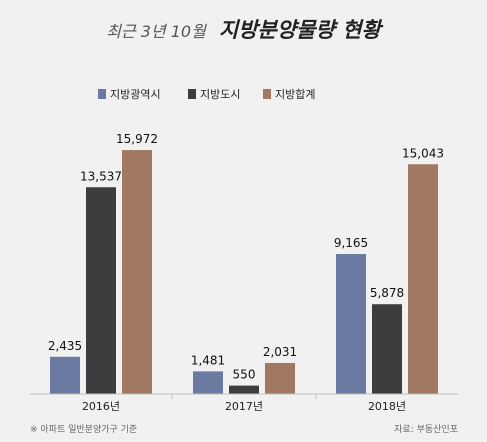  Describe the element at coordinates (208, 360) in the screenshot. I see `bar-value-label-1-2: 1,481` at that location.